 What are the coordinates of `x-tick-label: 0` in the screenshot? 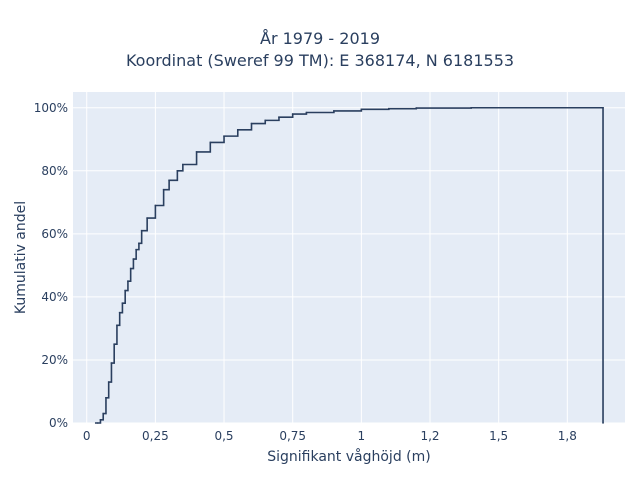 It's located at (87, 436).